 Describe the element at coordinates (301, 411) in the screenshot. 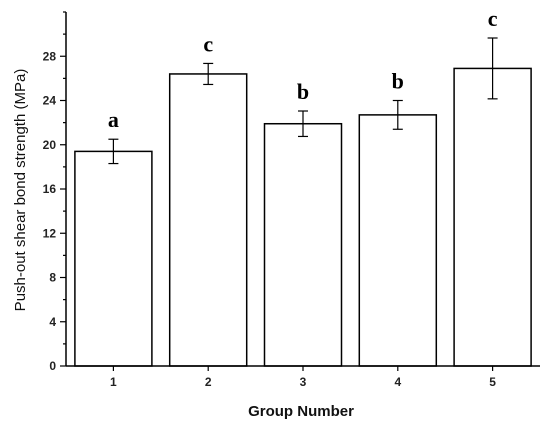

I see `x-axis-title: Group Number` at that location.